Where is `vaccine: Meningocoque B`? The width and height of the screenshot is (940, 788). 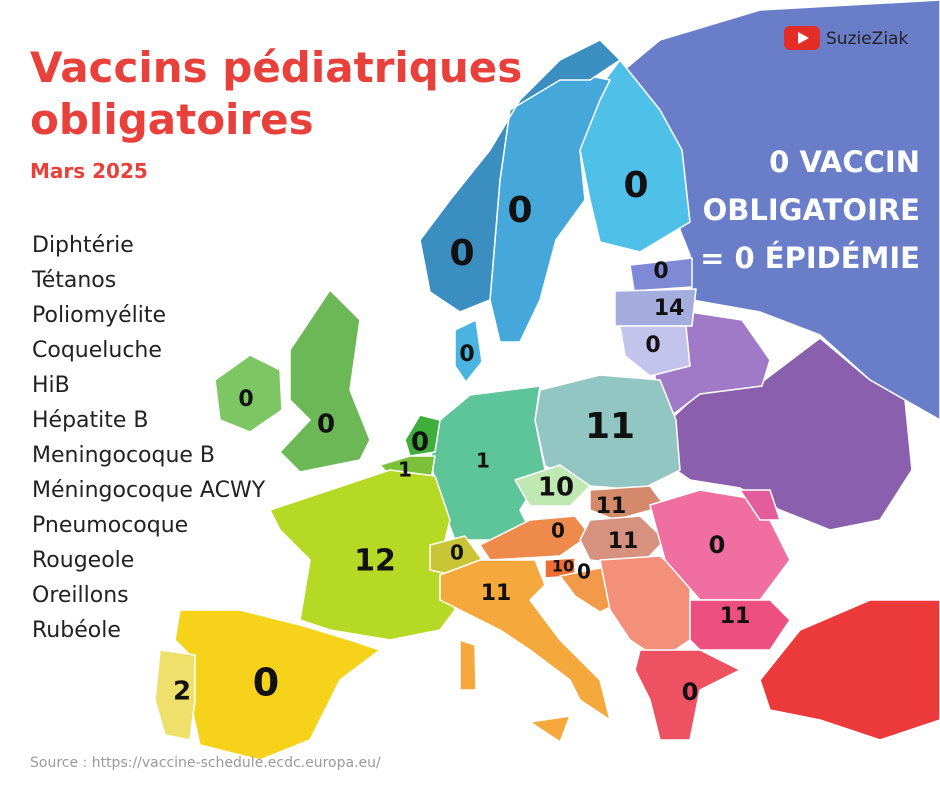 vaccine: Meningocoque B is located at coordinates (123, 455).